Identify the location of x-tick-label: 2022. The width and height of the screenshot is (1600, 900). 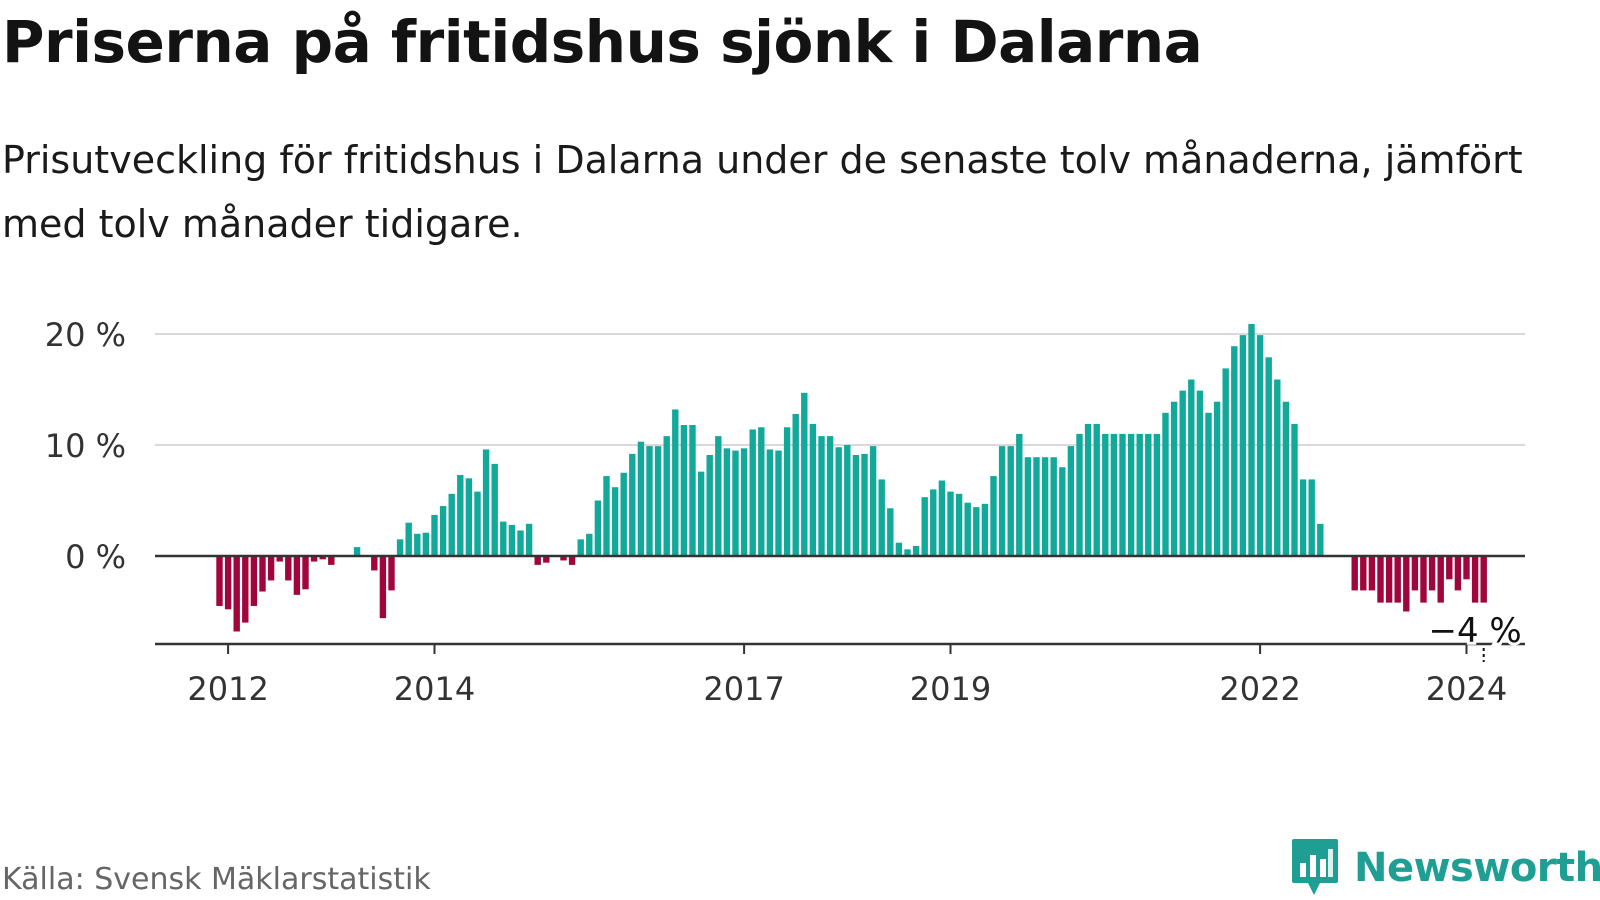
(1259, 689).